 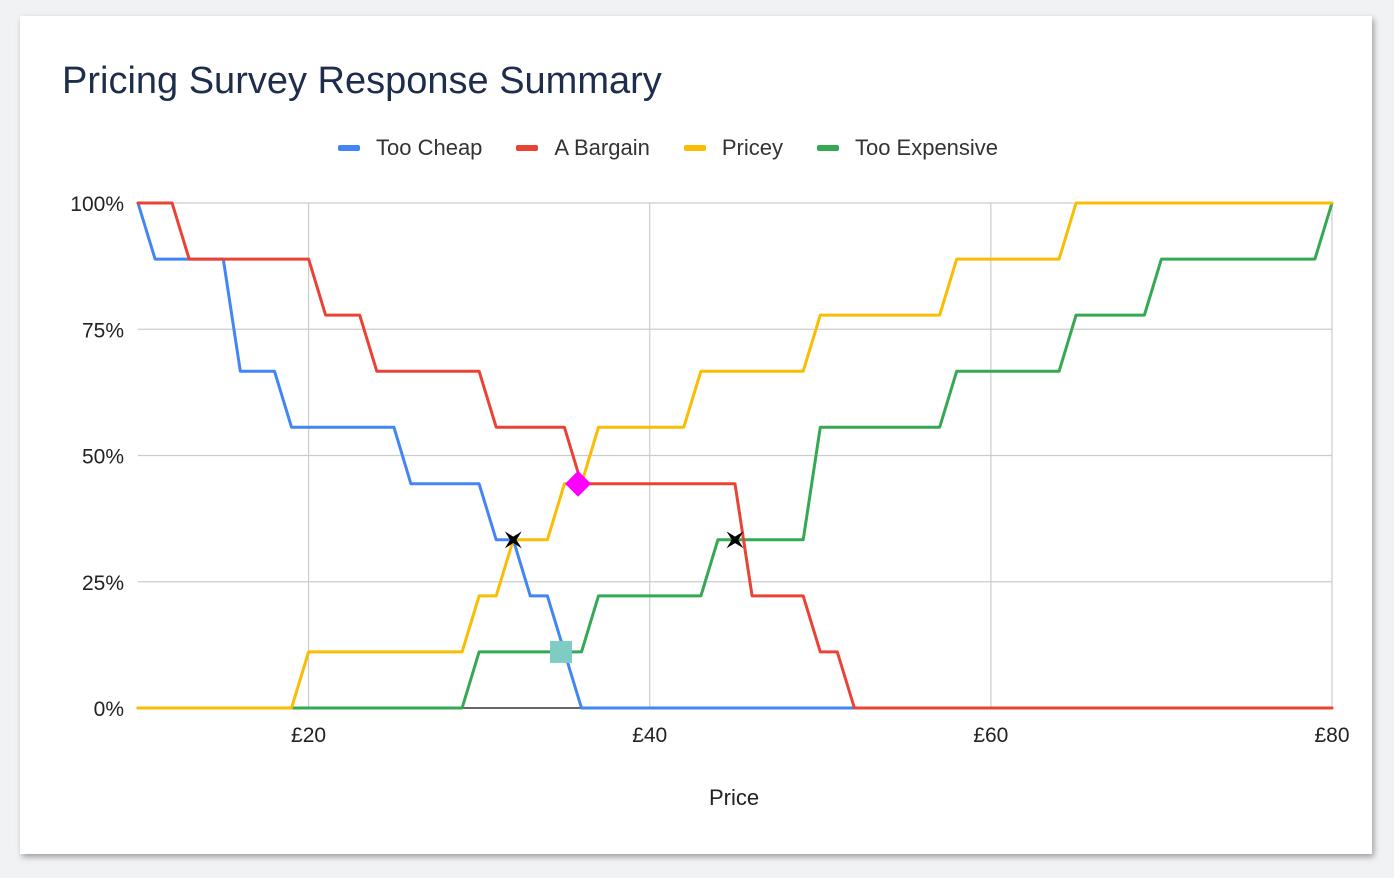 What do you see at coordinates (103, 457) in the screenshot?
I see `y-tick-label: 50%` at bounding box center [103, 457].